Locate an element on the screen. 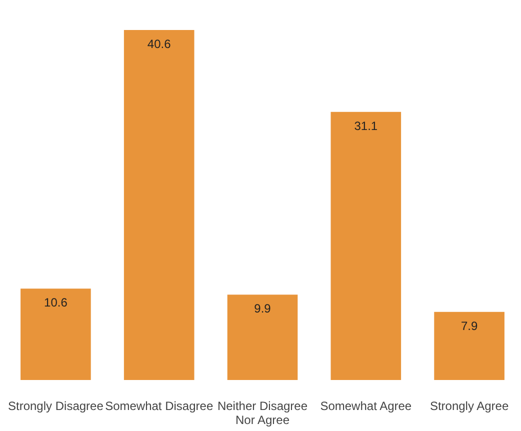 The image size is (521, 431). data-label: 31.1 is located at coordinates (366, 125).